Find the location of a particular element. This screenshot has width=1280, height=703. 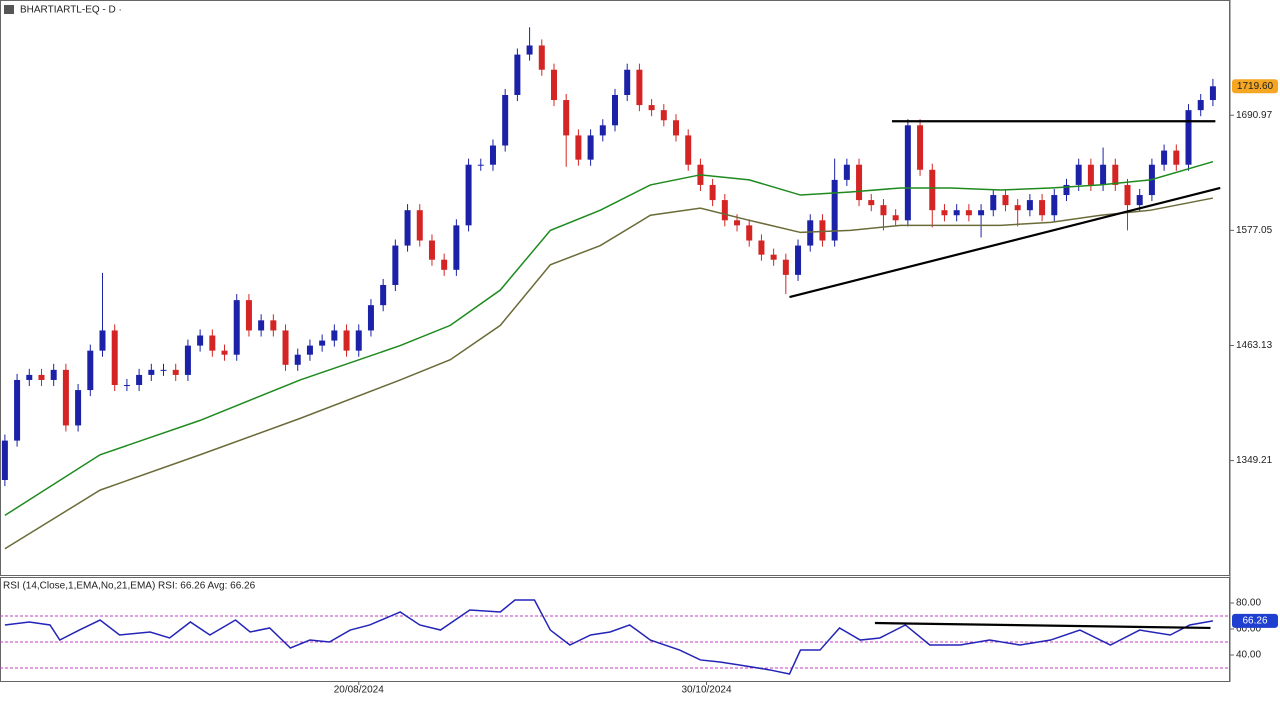

y-tick-label: 80.00 is located at coordinates (1248, 603).